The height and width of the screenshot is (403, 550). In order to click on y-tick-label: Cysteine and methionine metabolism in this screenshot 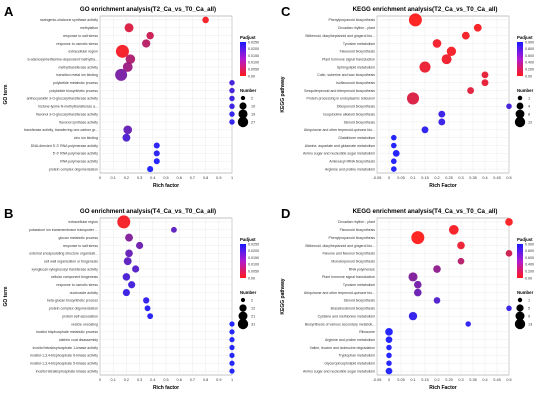, I will do `click(346, 316)`.